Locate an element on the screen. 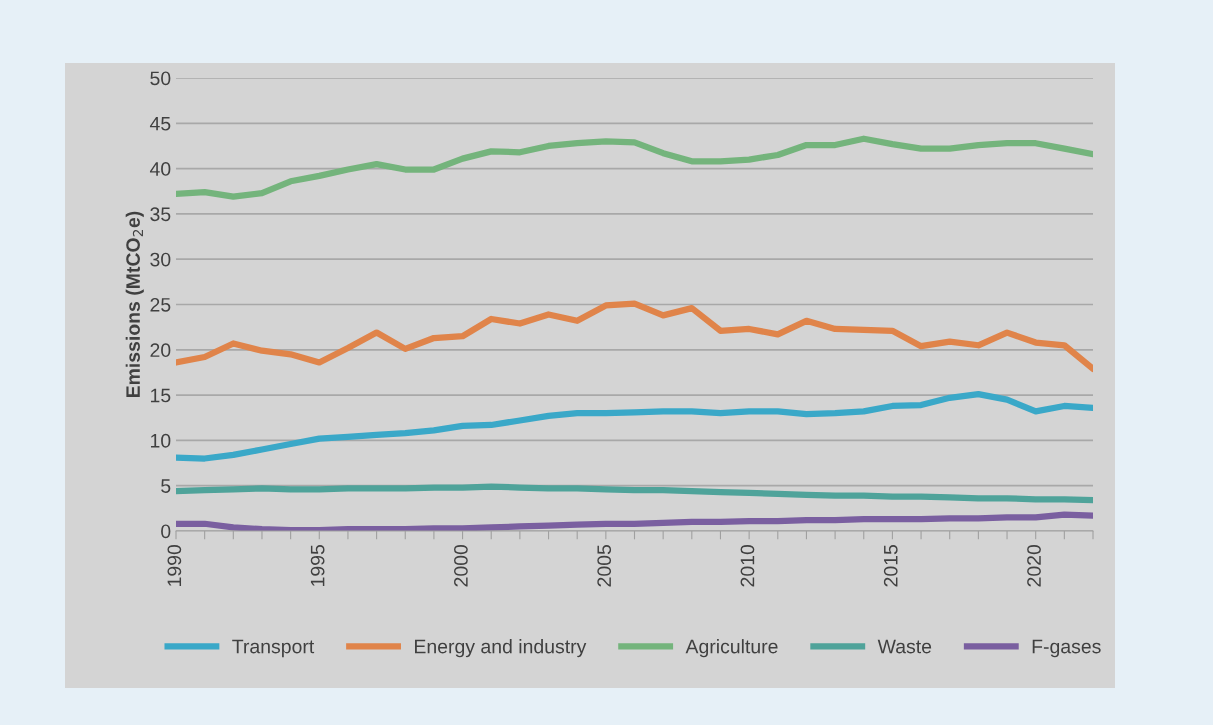 The width and height of the screenshot is (1213, 725). y-tick-label: 15 is located at coordinates (161, 395).